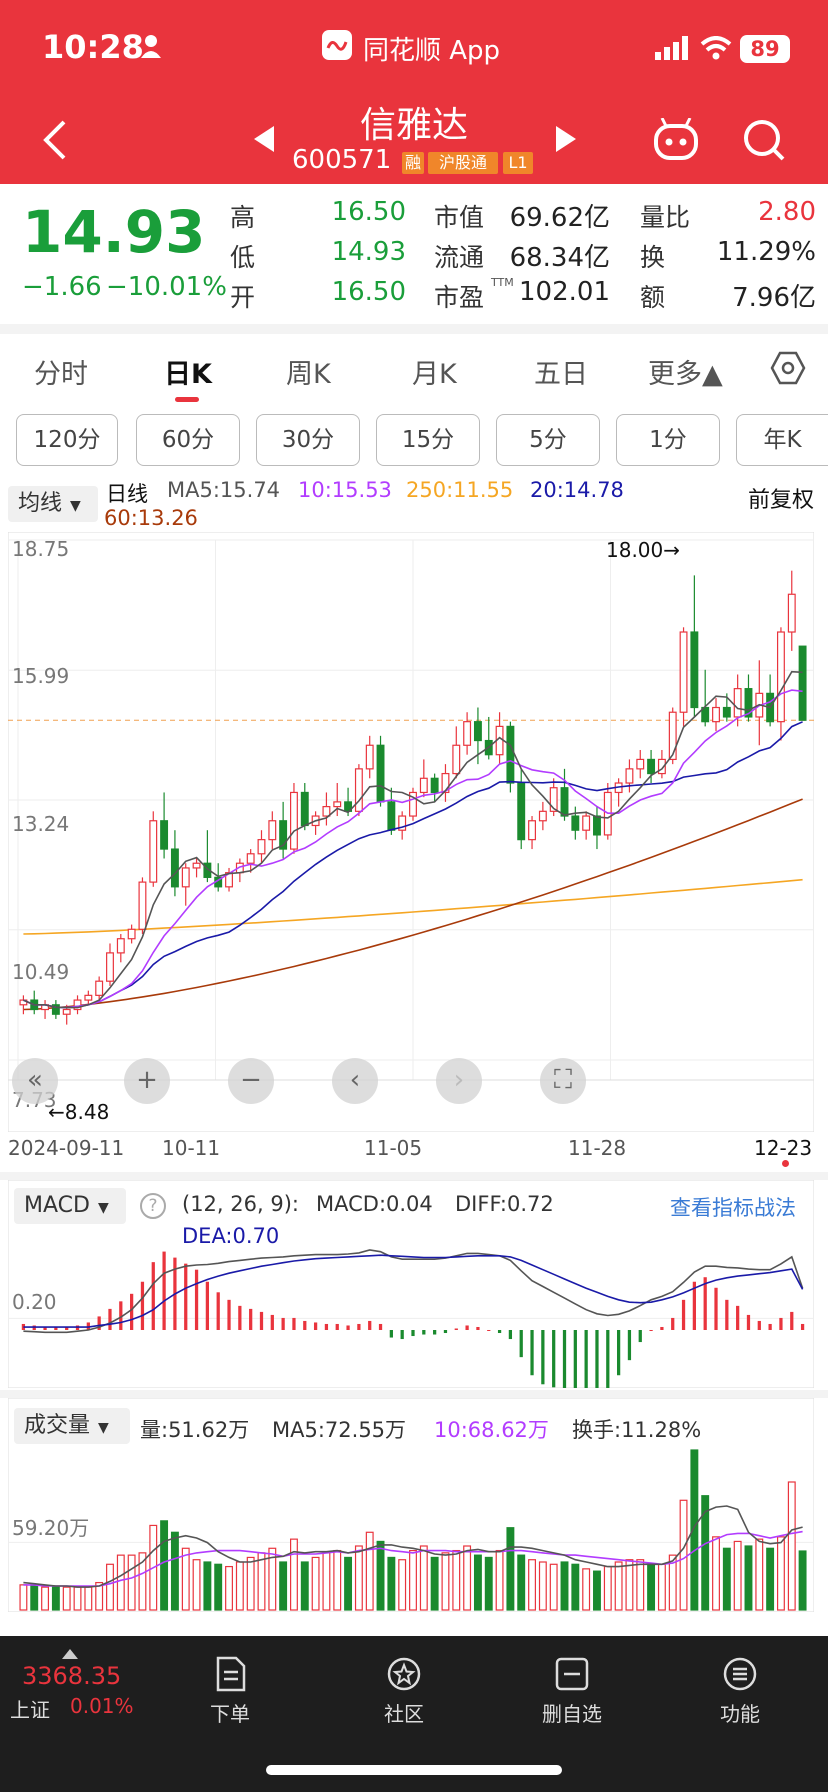 The height and width of the screenshot is (1792, 828). I want to click on tab-five-day: 五日, so click(561, 374).